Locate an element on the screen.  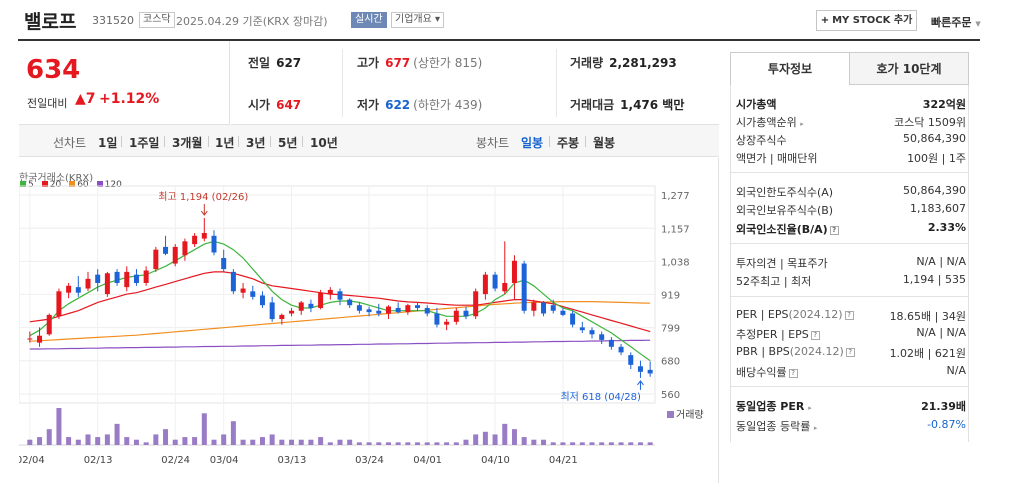
tab-investment-info: 투자정보 is located at coordinates (790, 68).